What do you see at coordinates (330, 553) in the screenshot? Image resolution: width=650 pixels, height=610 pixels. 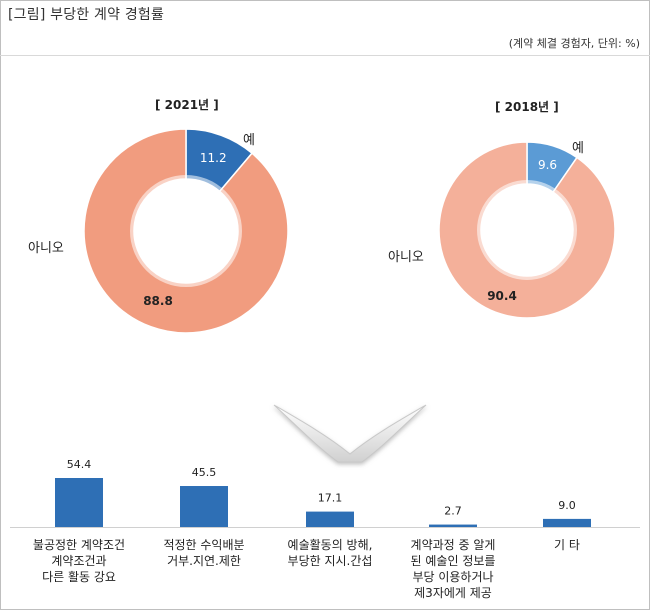 I see `bar-category-label: 예술활동의 방해, 부당한 지시.간섭` at bounding box center [330, 553].